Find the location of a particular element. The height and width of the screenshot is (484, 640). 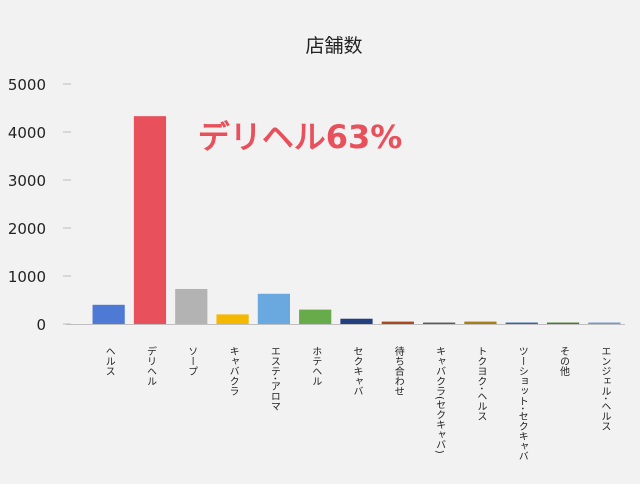

y-tick-label: 5000 is located at coordinates (27, 85).